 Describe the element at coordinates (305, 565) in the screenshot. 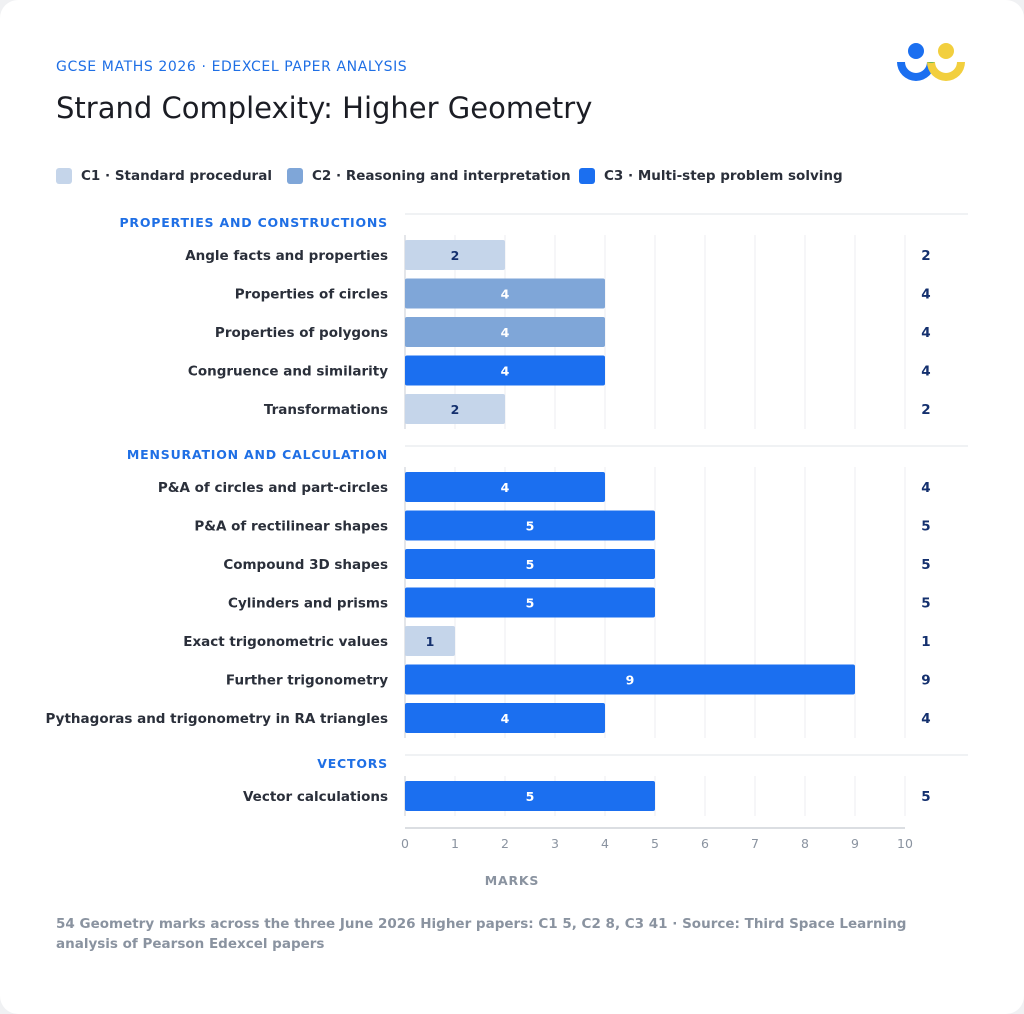

I see `row-label-compound-3d-shapes: Compound 3D shapes` at that location.